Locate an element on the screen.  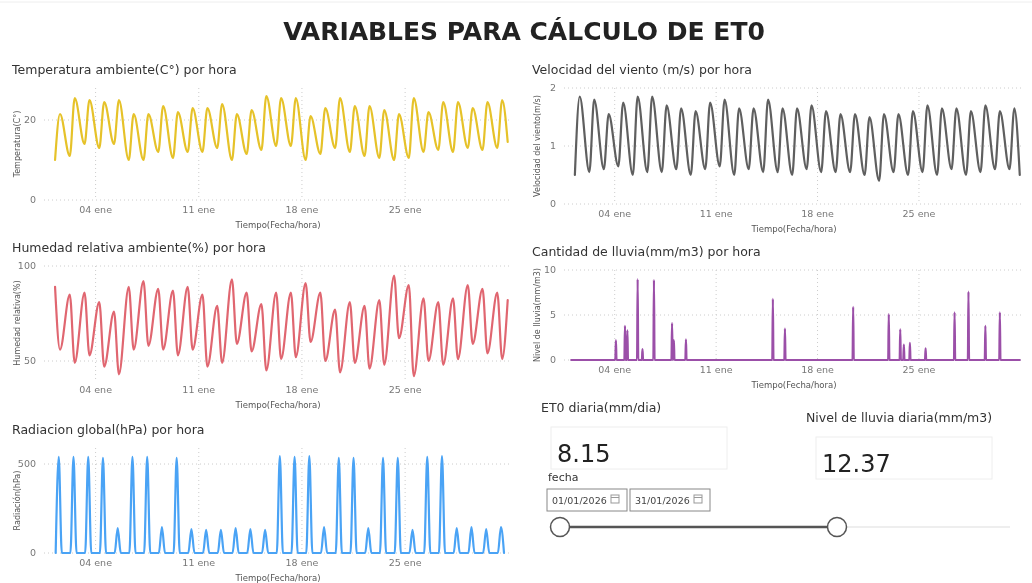
chart-title: Cantidad de lluvia(mm/m3) por hora is located at coordinates (646, 251).